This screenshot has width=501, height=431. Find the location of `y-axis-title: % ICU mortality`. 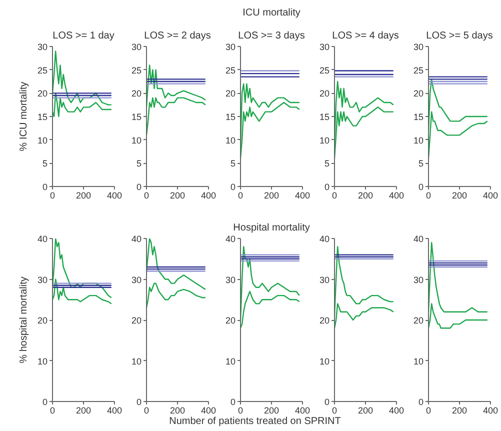

y-axis-title: % ICU mortality is located at coordinates (24, 117).